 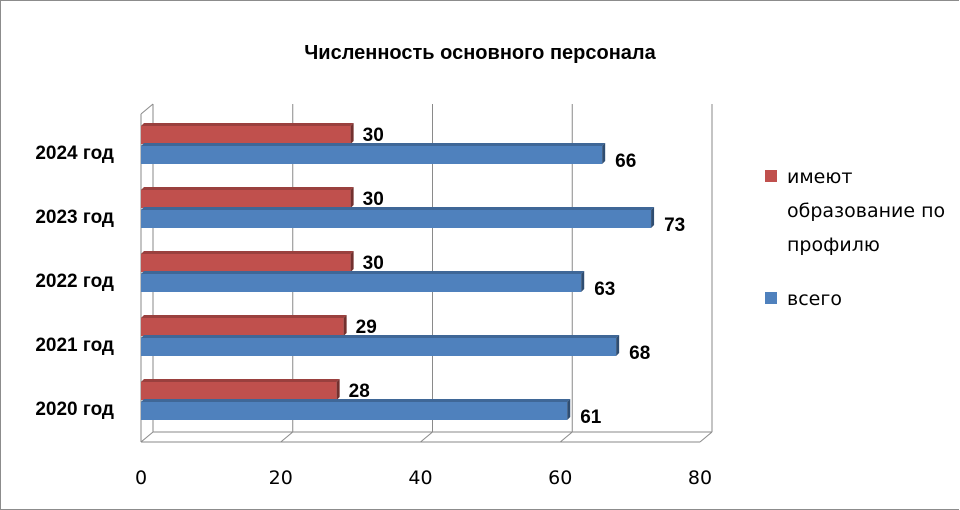 I want to click on legend: имеют образование по профилю всего, so click(x=862, y=238).